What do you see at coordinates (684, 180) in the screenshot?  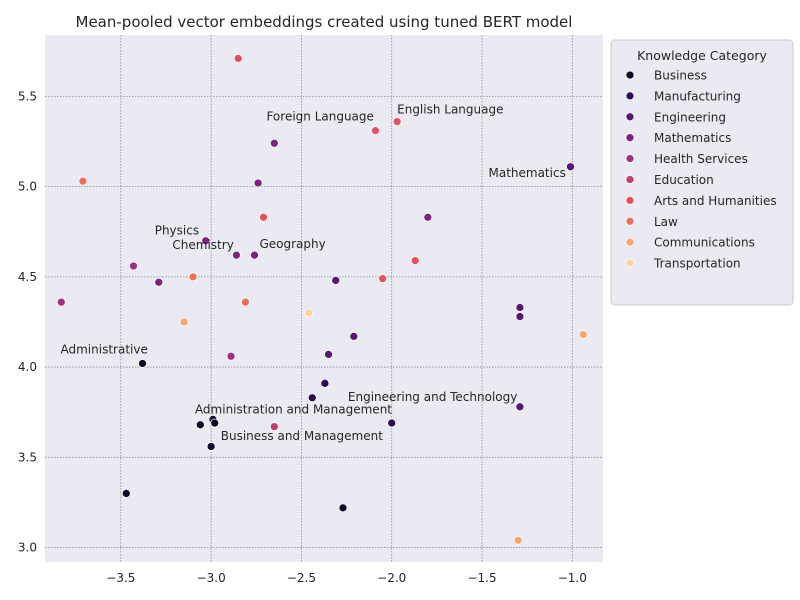 I see `legend-label: Education` at bounding box center [684, 180].